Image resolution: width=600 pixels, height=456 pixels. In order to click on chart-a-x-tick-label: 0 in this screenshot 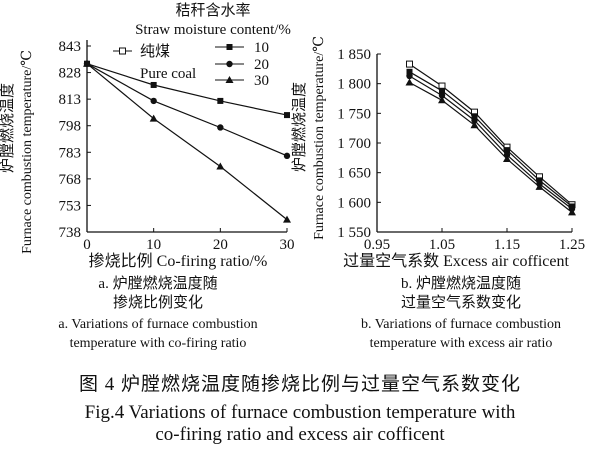, I will do `click(87, 245)`.